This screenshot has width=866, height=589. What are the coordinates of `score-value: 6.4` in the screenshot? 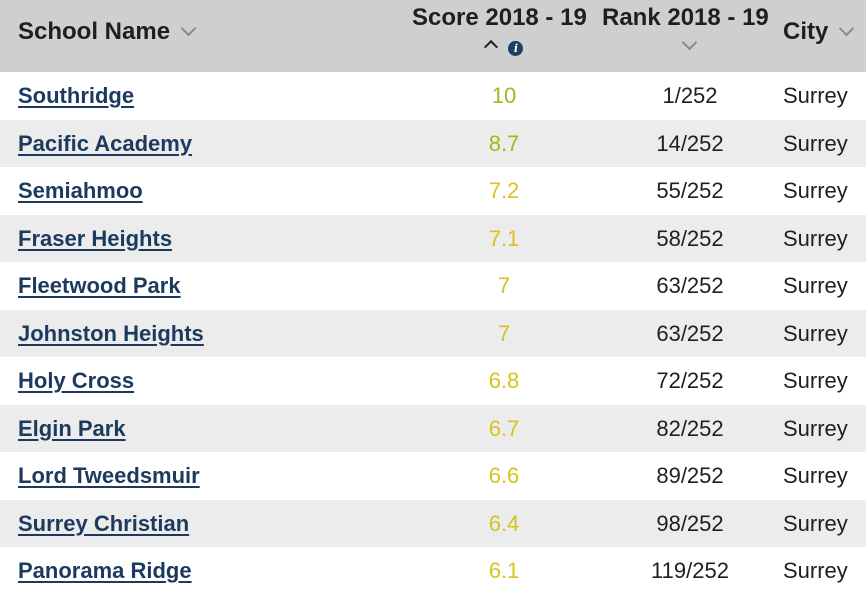 It's located at (504, 523).